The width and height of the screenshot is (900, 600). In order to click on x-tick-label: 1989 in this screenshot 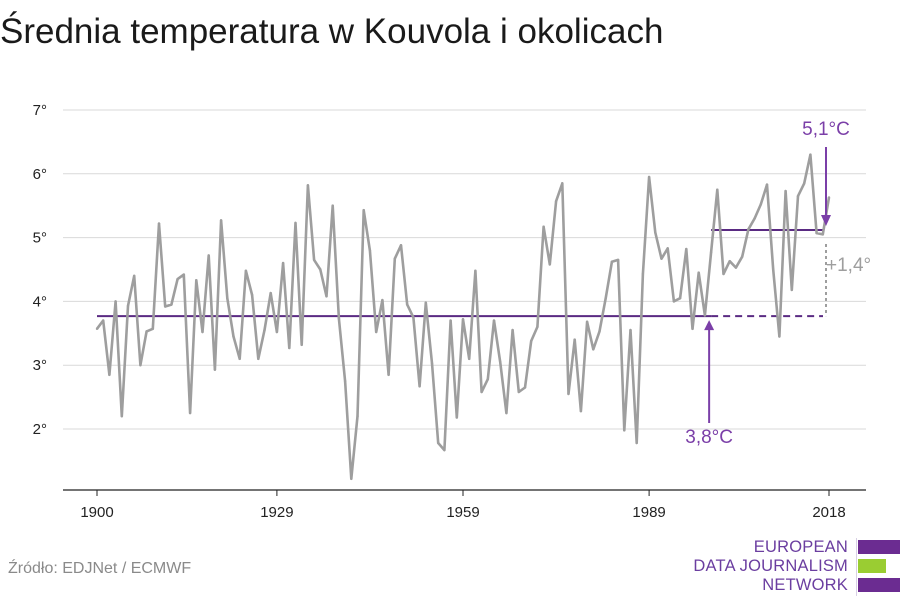, I will do `click(648, 512)`.